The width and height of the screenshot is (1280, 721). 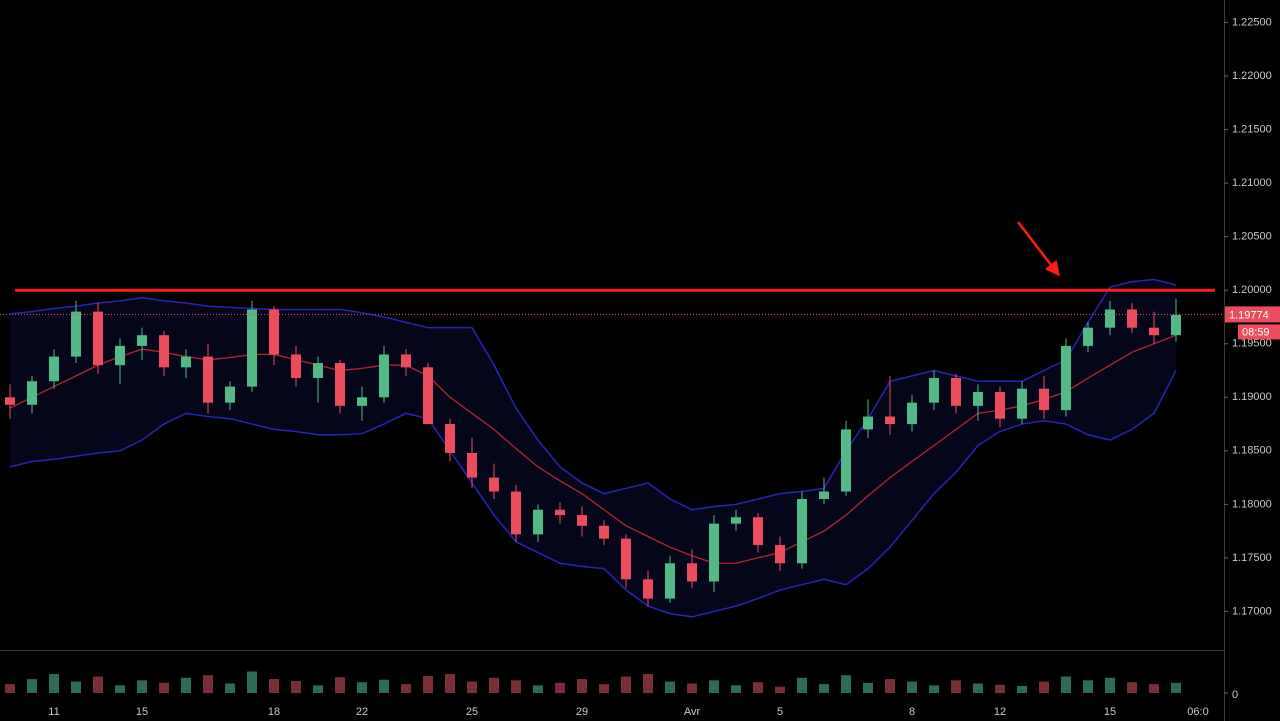 What do you see at coordinates (912, 712) in the screenshot?
I see `x-tick-label: 8` at bounding box center [912, 712].